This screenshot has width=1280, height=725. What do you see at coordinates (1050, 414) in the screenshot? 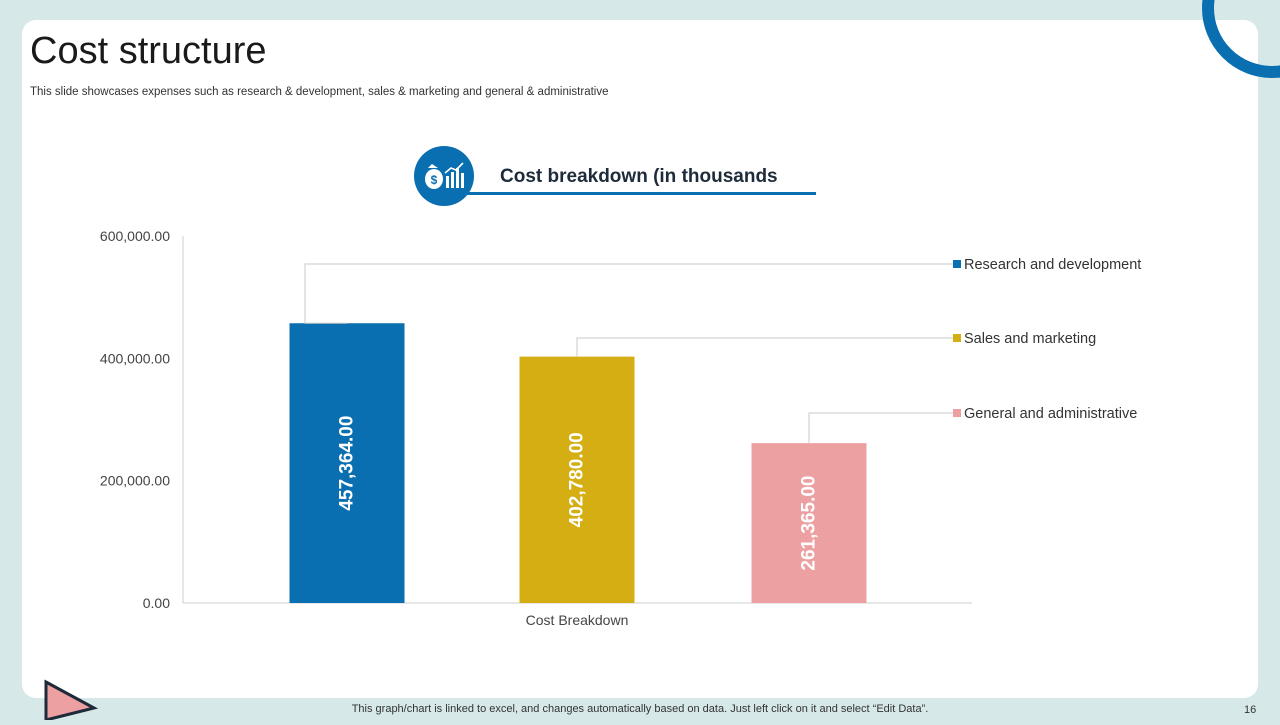
I see `legend-label: General and administrative` at bounding box center [1050, 414].